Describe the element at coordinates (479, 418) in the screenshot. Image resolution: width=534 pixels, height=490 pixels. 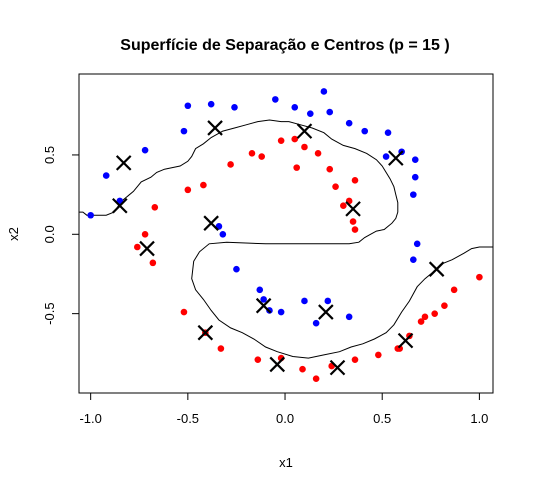
I see `x-tick-label: 1.0` at that location.